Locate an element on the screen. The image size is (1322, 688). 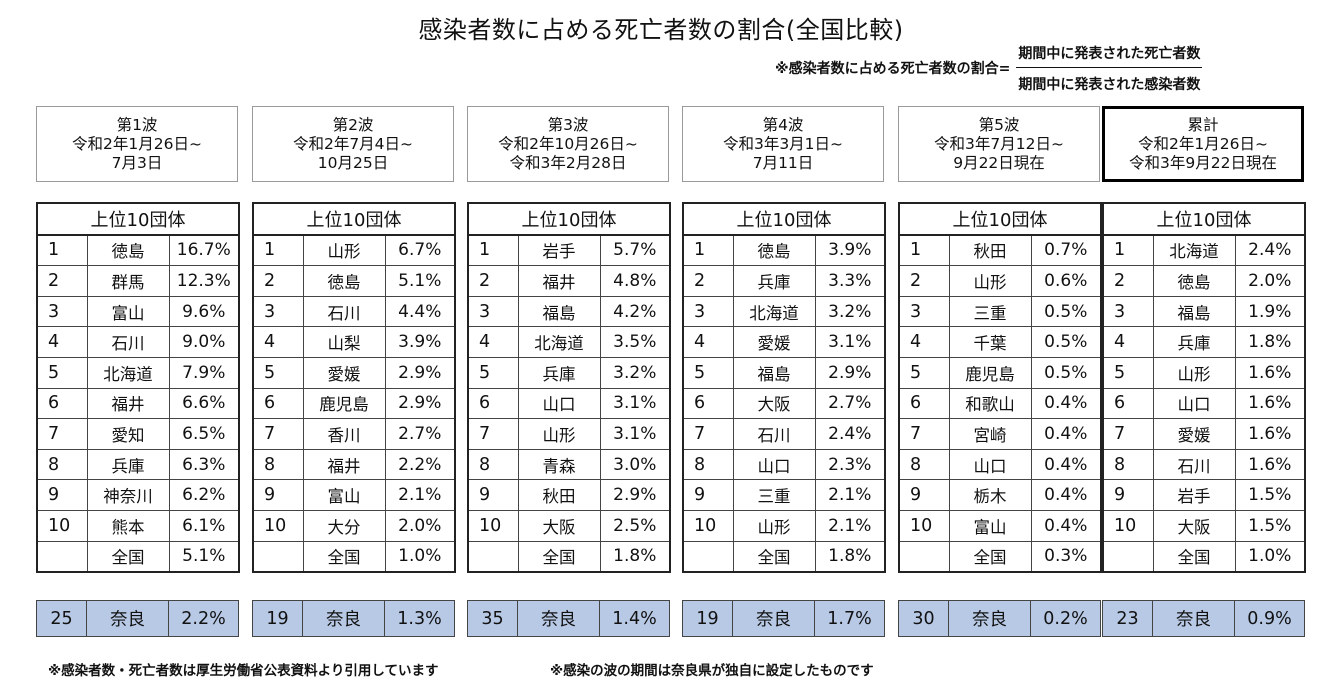
table-row: 10 富山 0.4% is located at coordinates (1000, 525).